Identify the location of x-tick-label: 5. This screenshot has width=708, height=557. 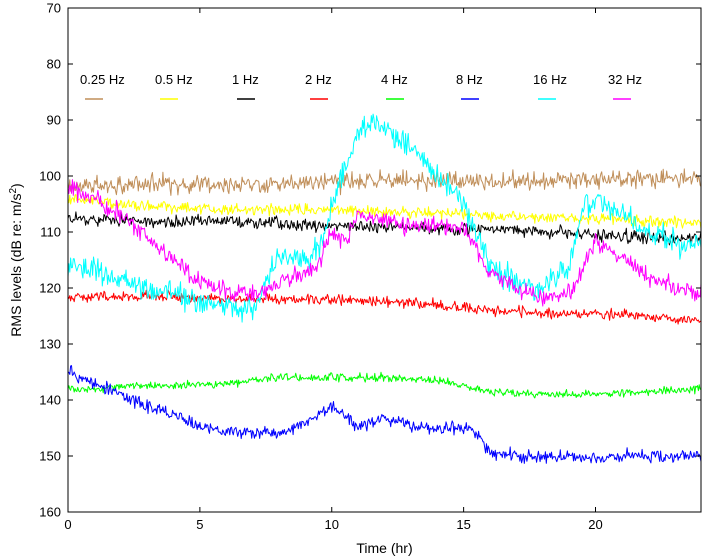
(199, 524).